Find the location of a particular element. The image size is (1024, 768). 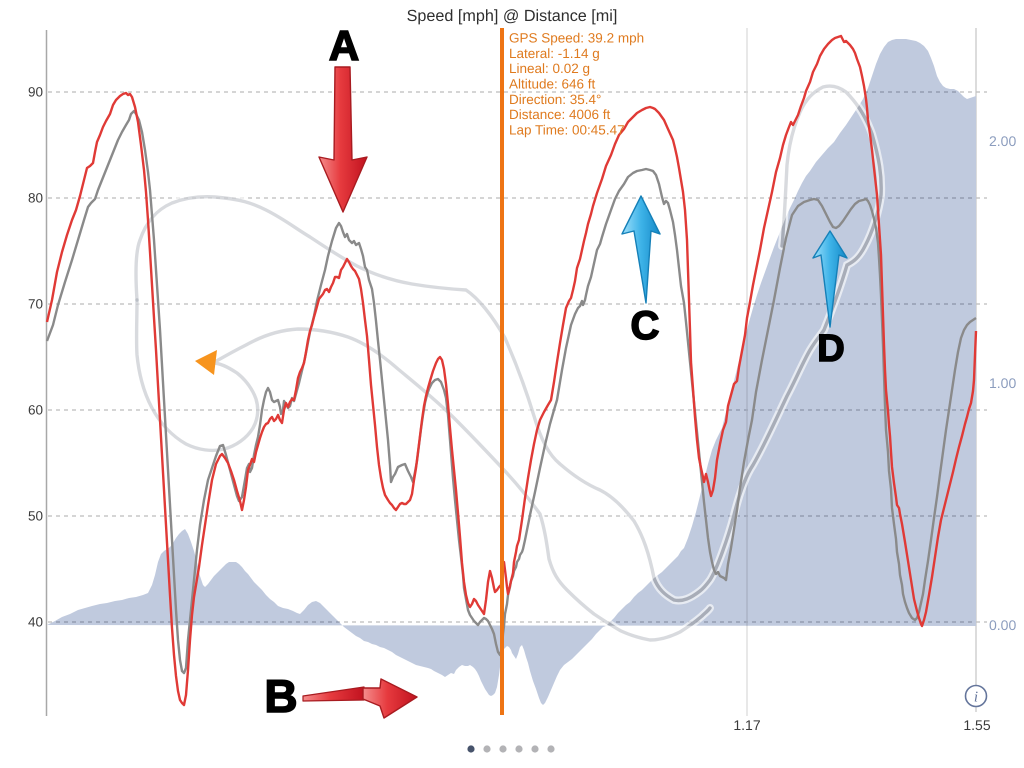

svg-text: 0.00 is located at coordinates (1002, 625).